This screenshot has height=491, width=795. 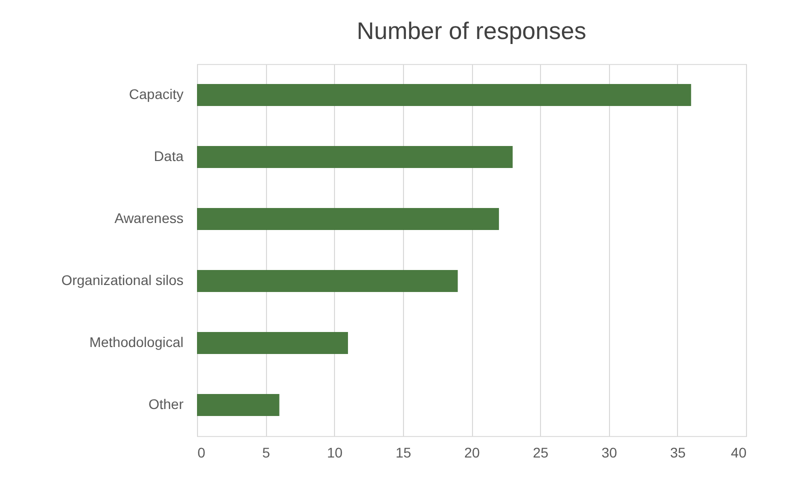 What do you see at coordinates (266, 452) in the screenshot?
I see `x-tick-label: 5` at bounding box center [266, 452].